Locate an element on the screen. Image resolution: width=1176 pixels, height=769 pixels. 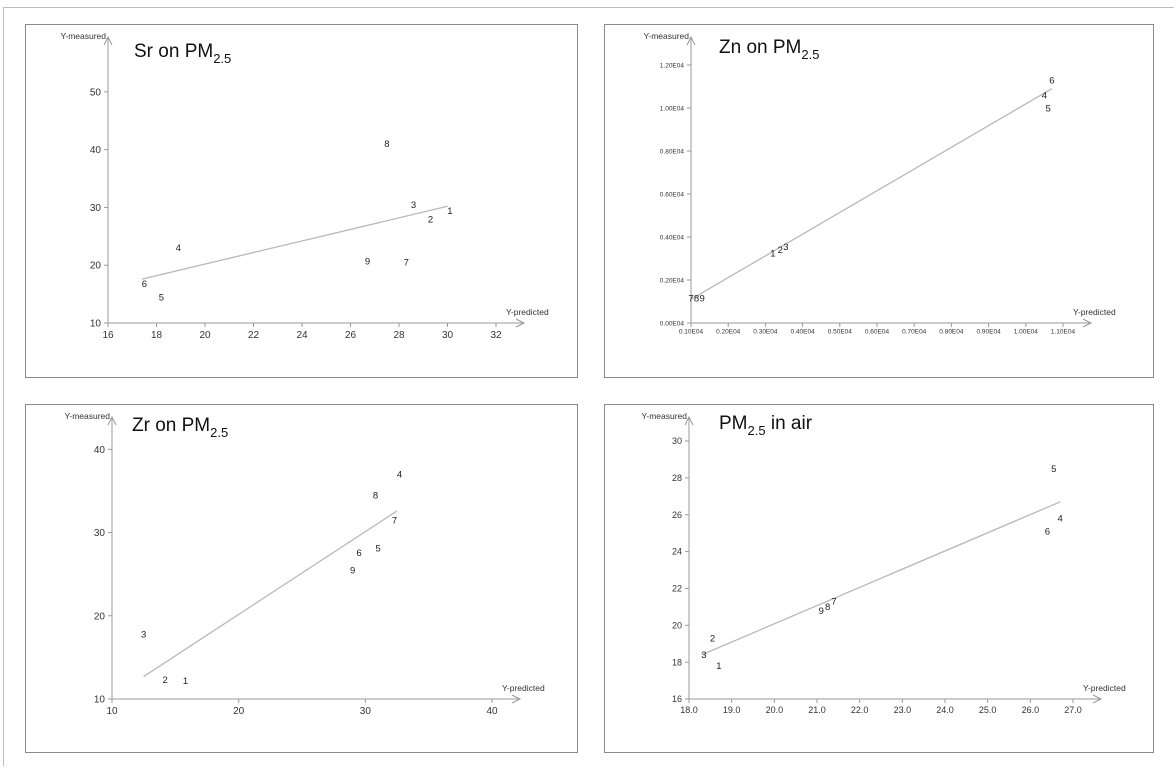
y-tick-label: 0.00E04 is located at coordinates (672, 323).